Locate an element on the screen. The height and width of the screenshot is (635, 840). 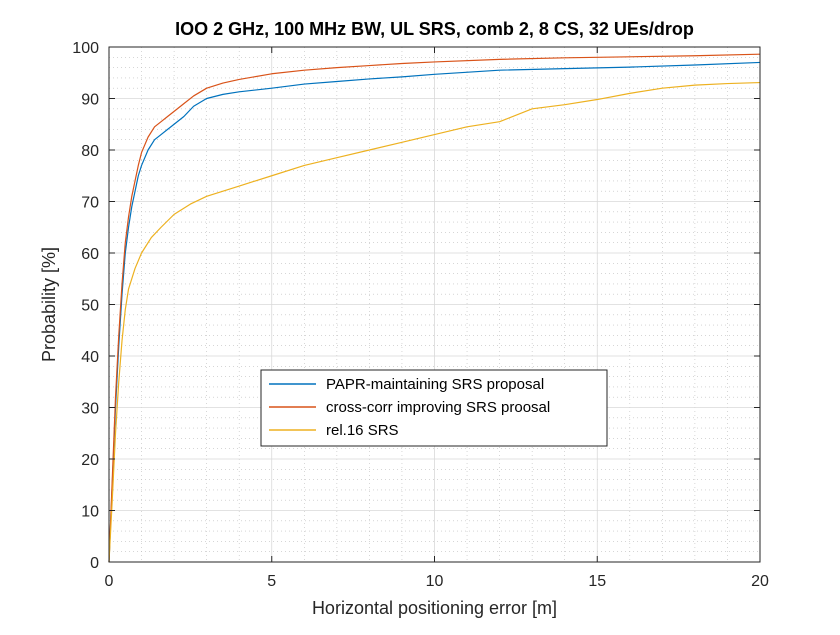
x-tick-label: 0 is located at coordinates (109, 581).